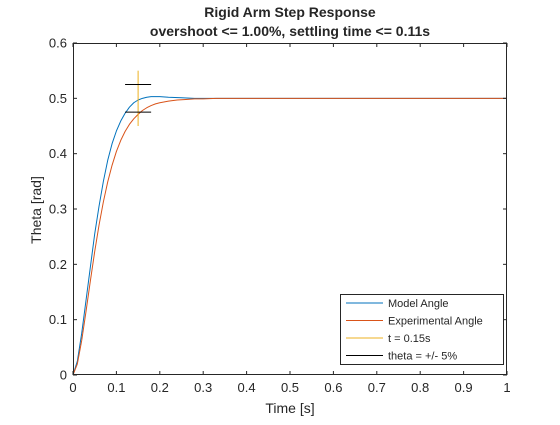 The width and height of the screenshot is (560, 425). Describe the element at coordinates (464, 387) in the screenshot. I see `x-tick-label: 0.9` at that location.